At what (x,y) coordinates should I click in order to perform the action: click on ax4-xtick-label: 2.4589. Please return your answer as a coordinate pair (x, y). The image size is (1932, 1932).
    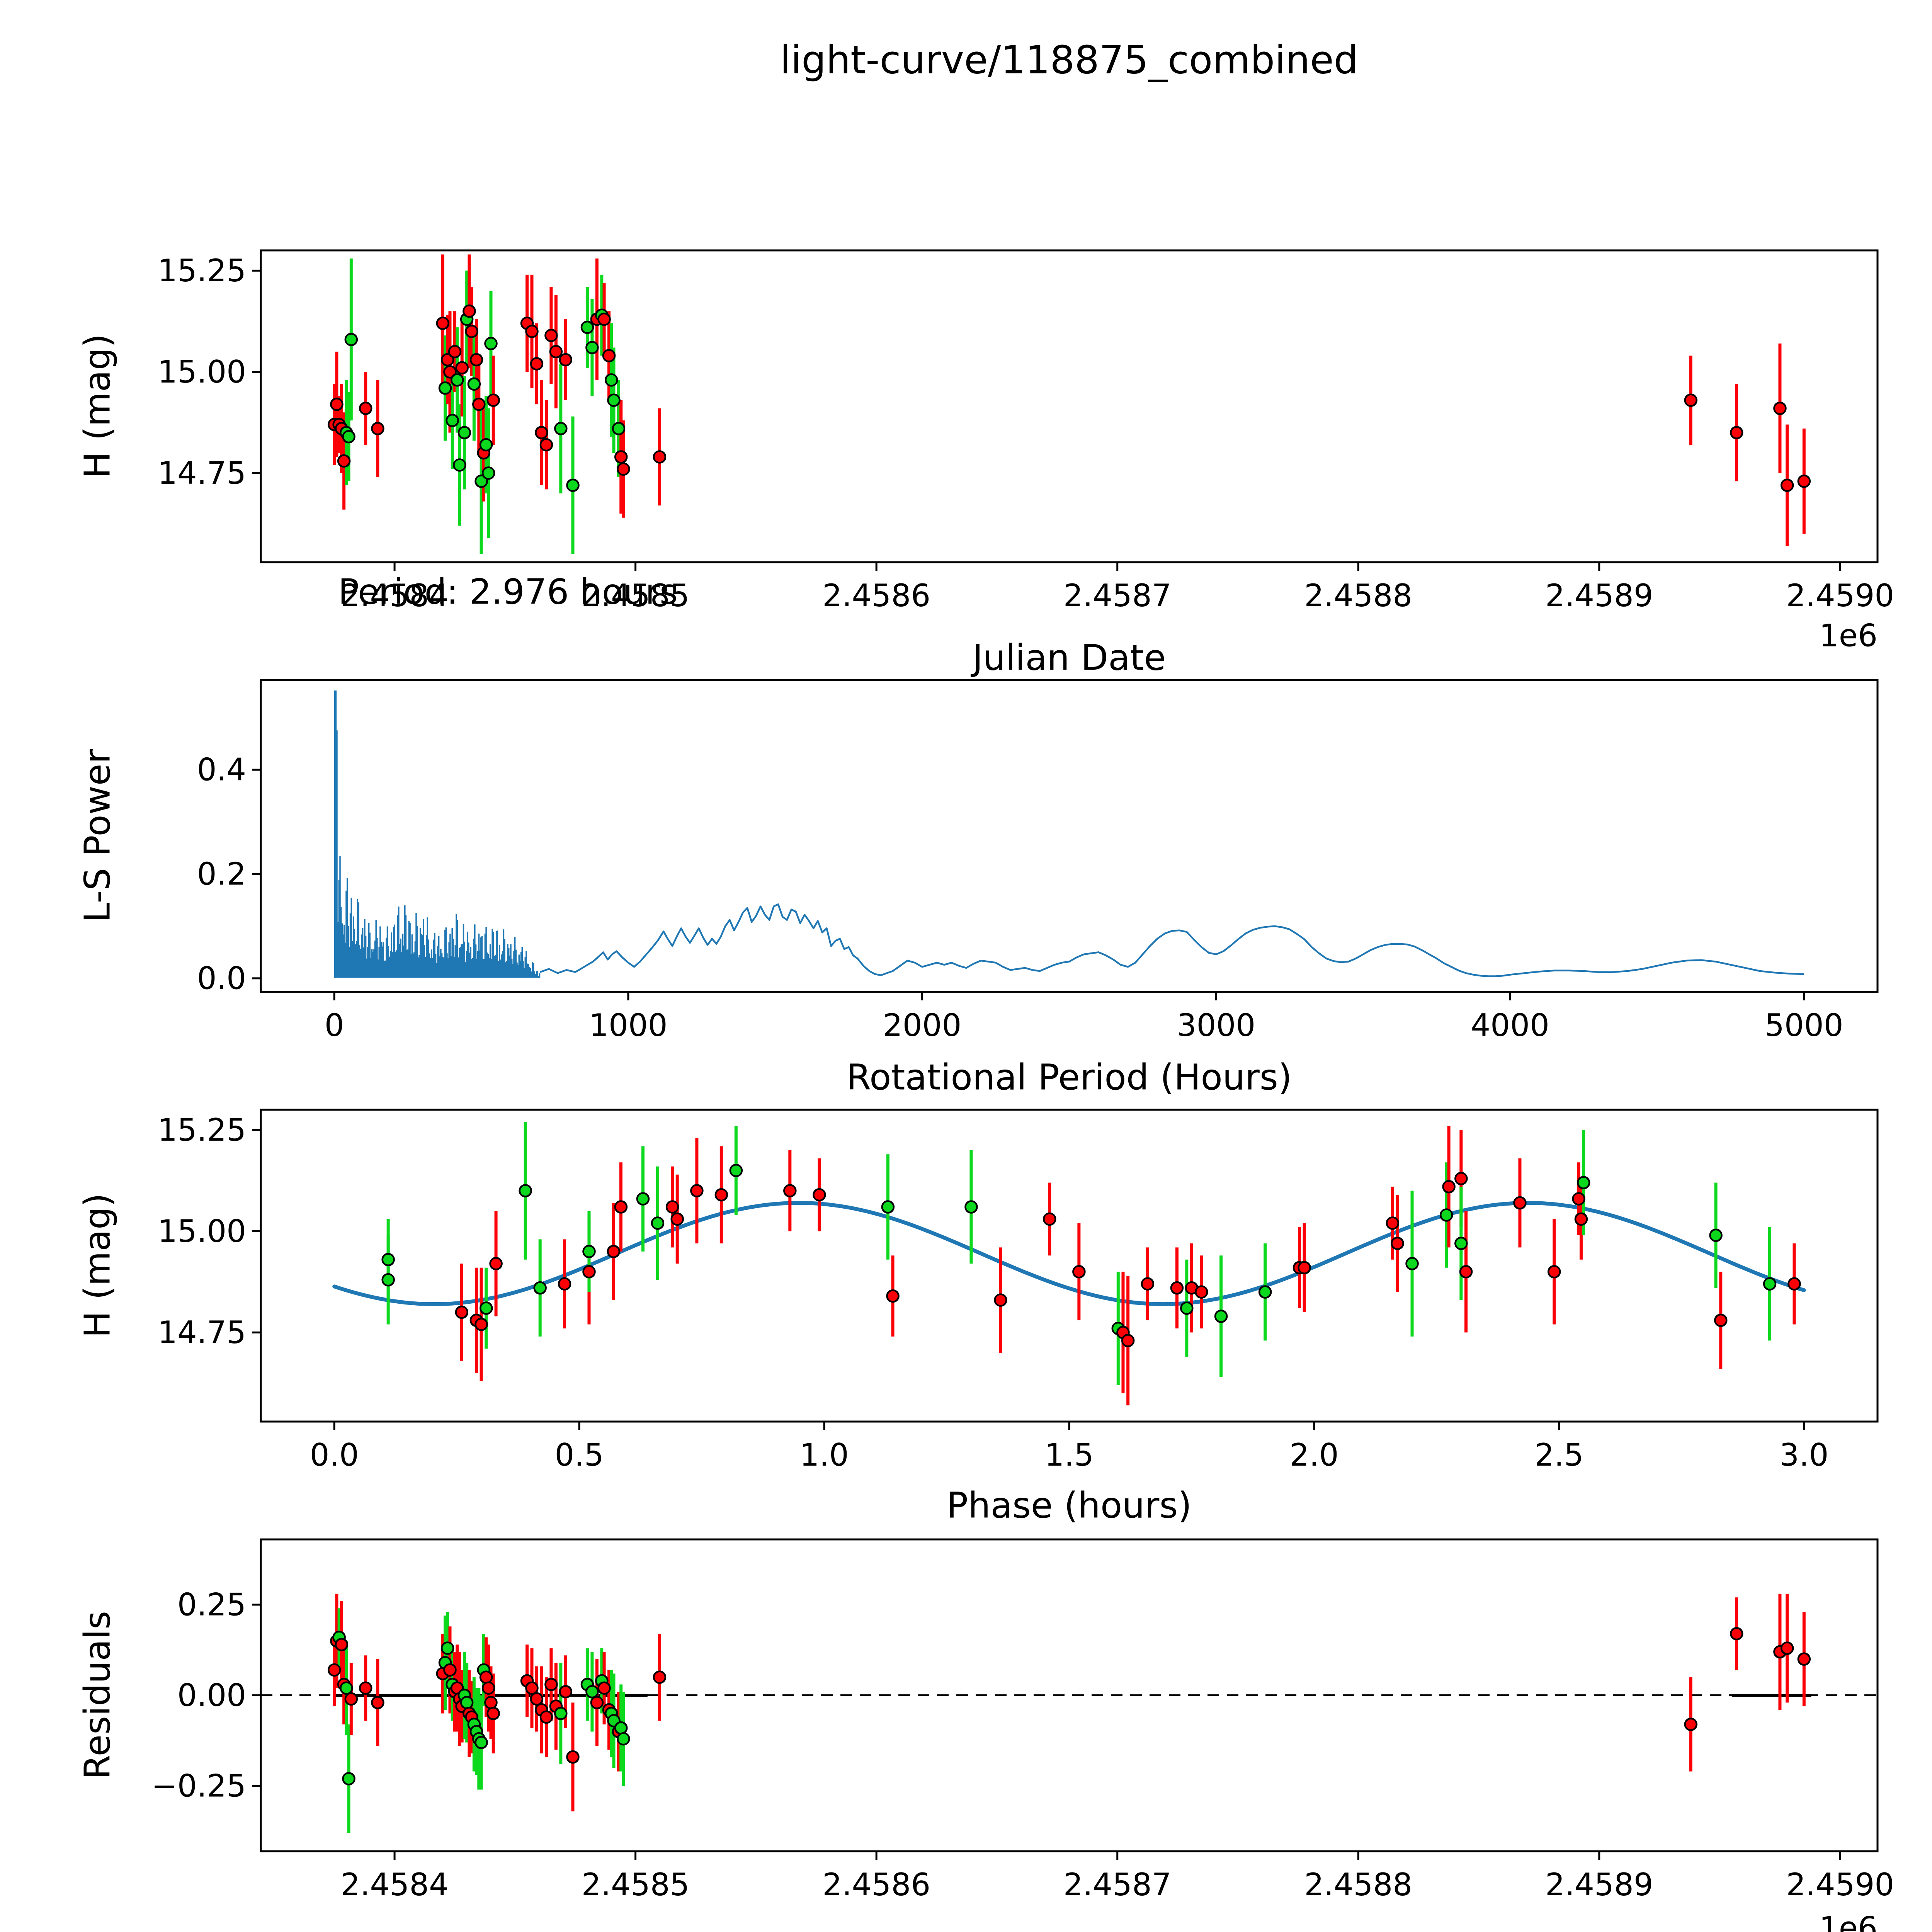
    Looking at the image, I should click on (1599, 1885).